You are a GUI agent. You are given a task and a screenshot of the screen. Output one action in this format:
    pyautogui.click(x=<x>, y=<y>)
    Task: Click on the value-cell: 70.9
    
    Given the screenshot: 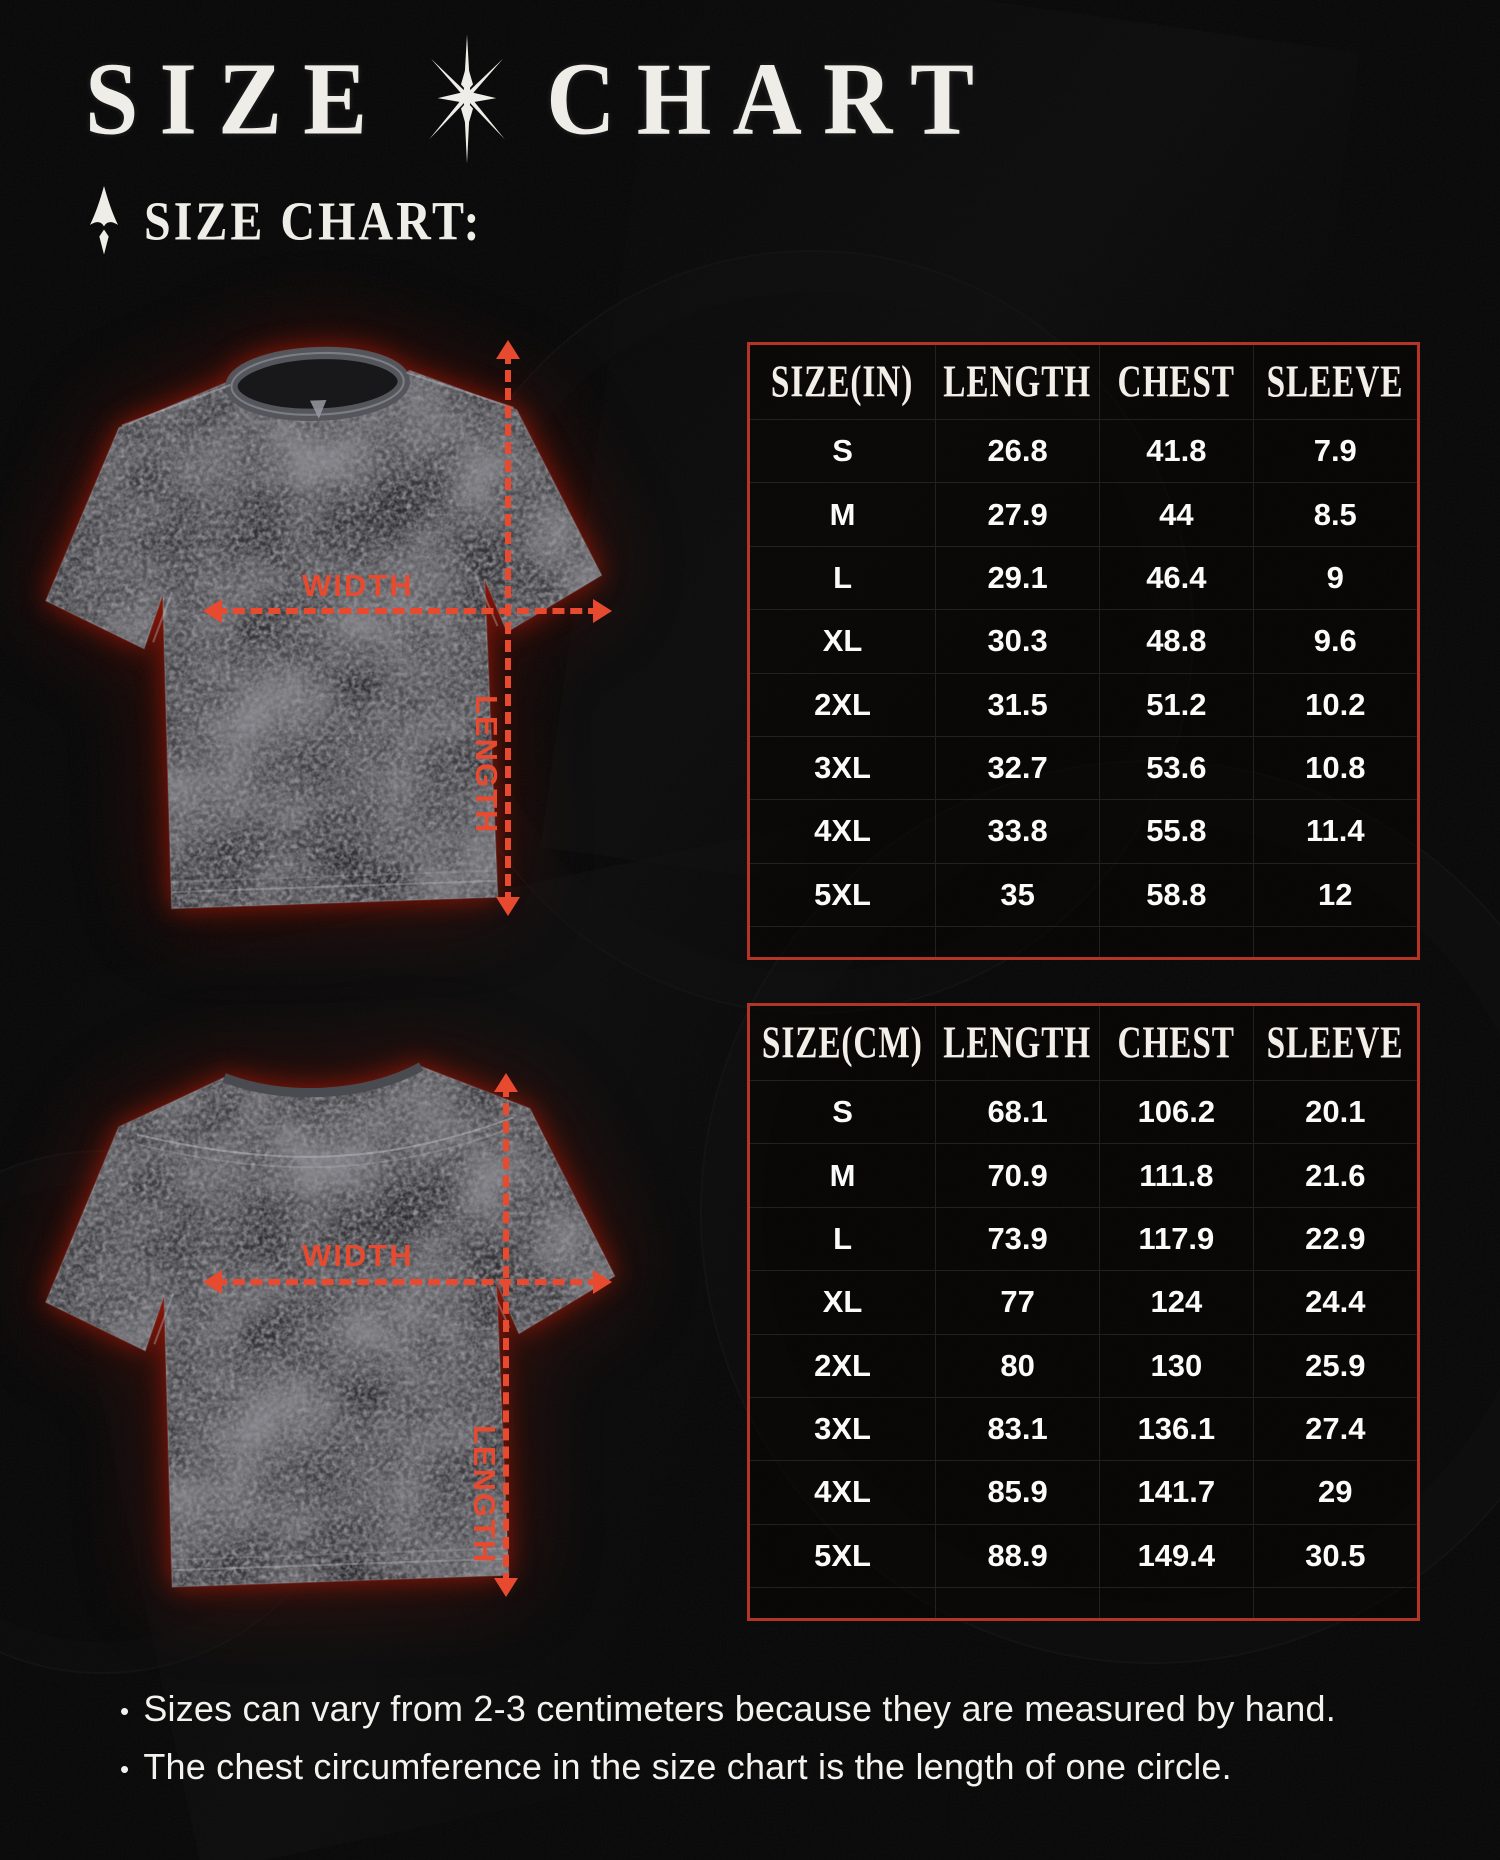 What is the action you would take?
    pyautogui.click(x=1018, y=1175)
    